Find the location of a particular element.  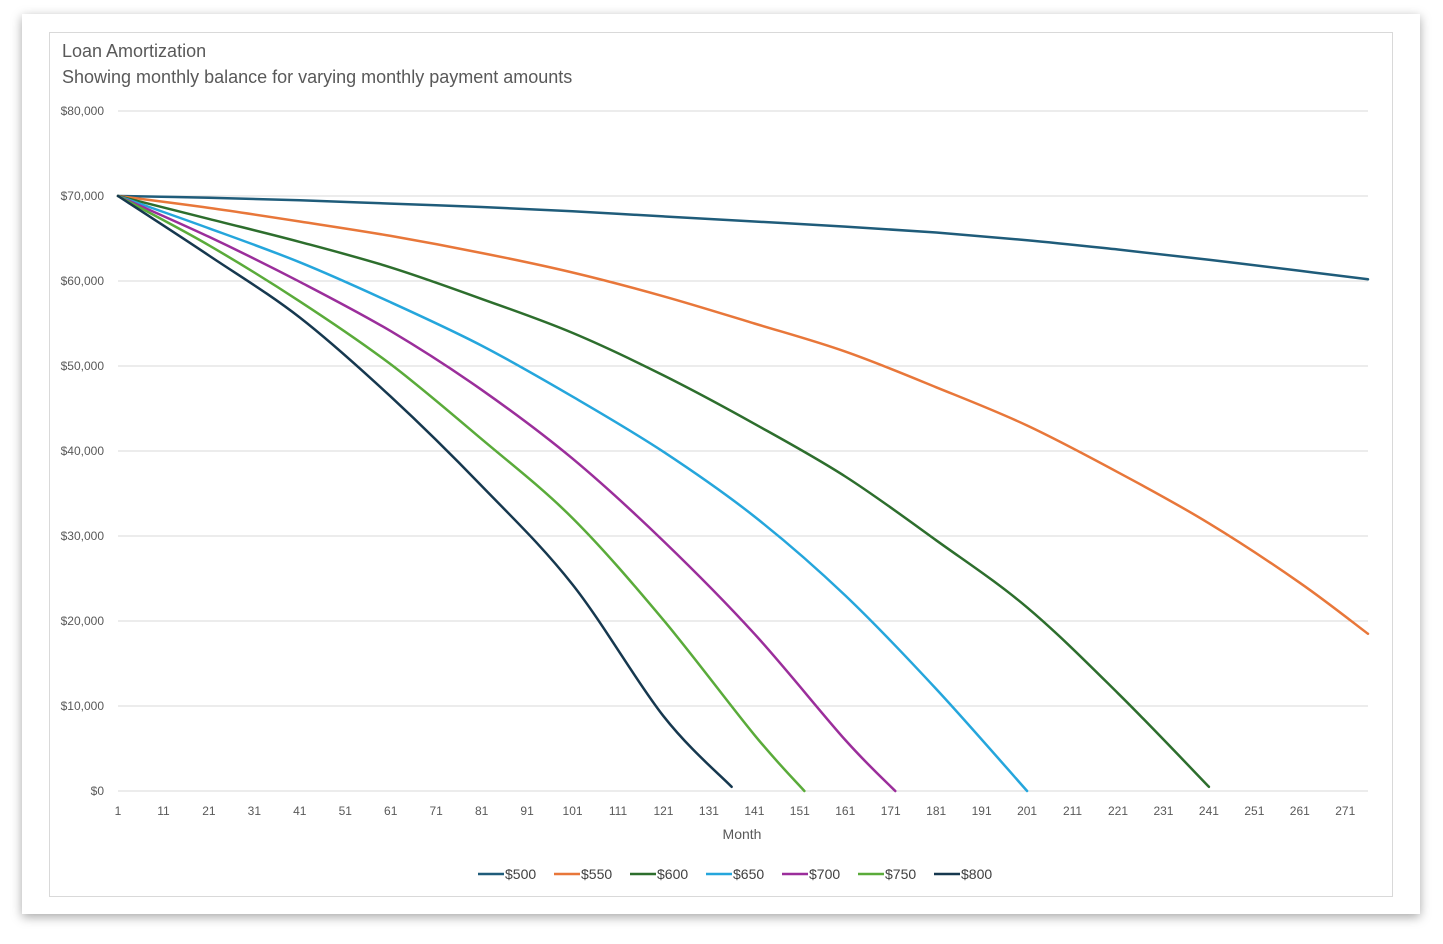

x-tick-label: 61 is located at coordinates (391, 811).